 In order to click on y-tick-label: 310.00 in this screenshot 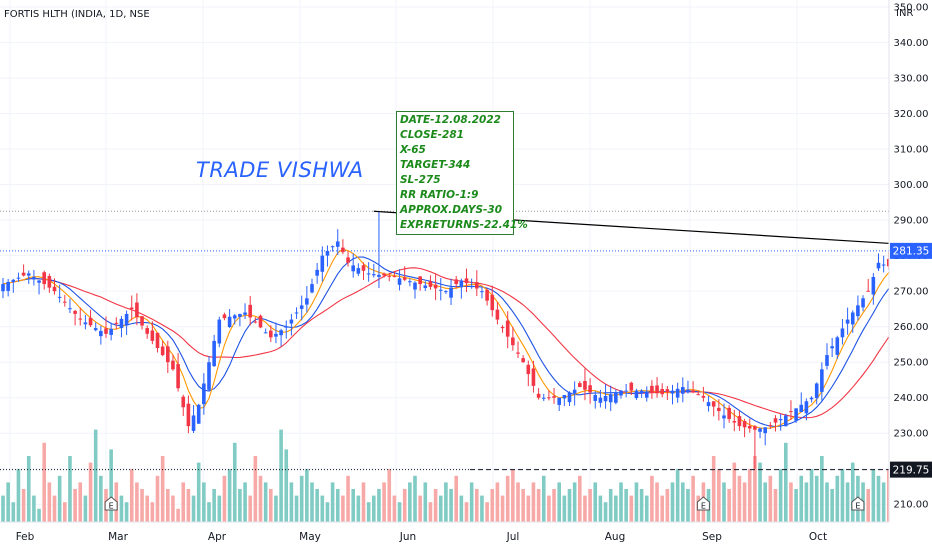, I will do `click(911, 150)`.